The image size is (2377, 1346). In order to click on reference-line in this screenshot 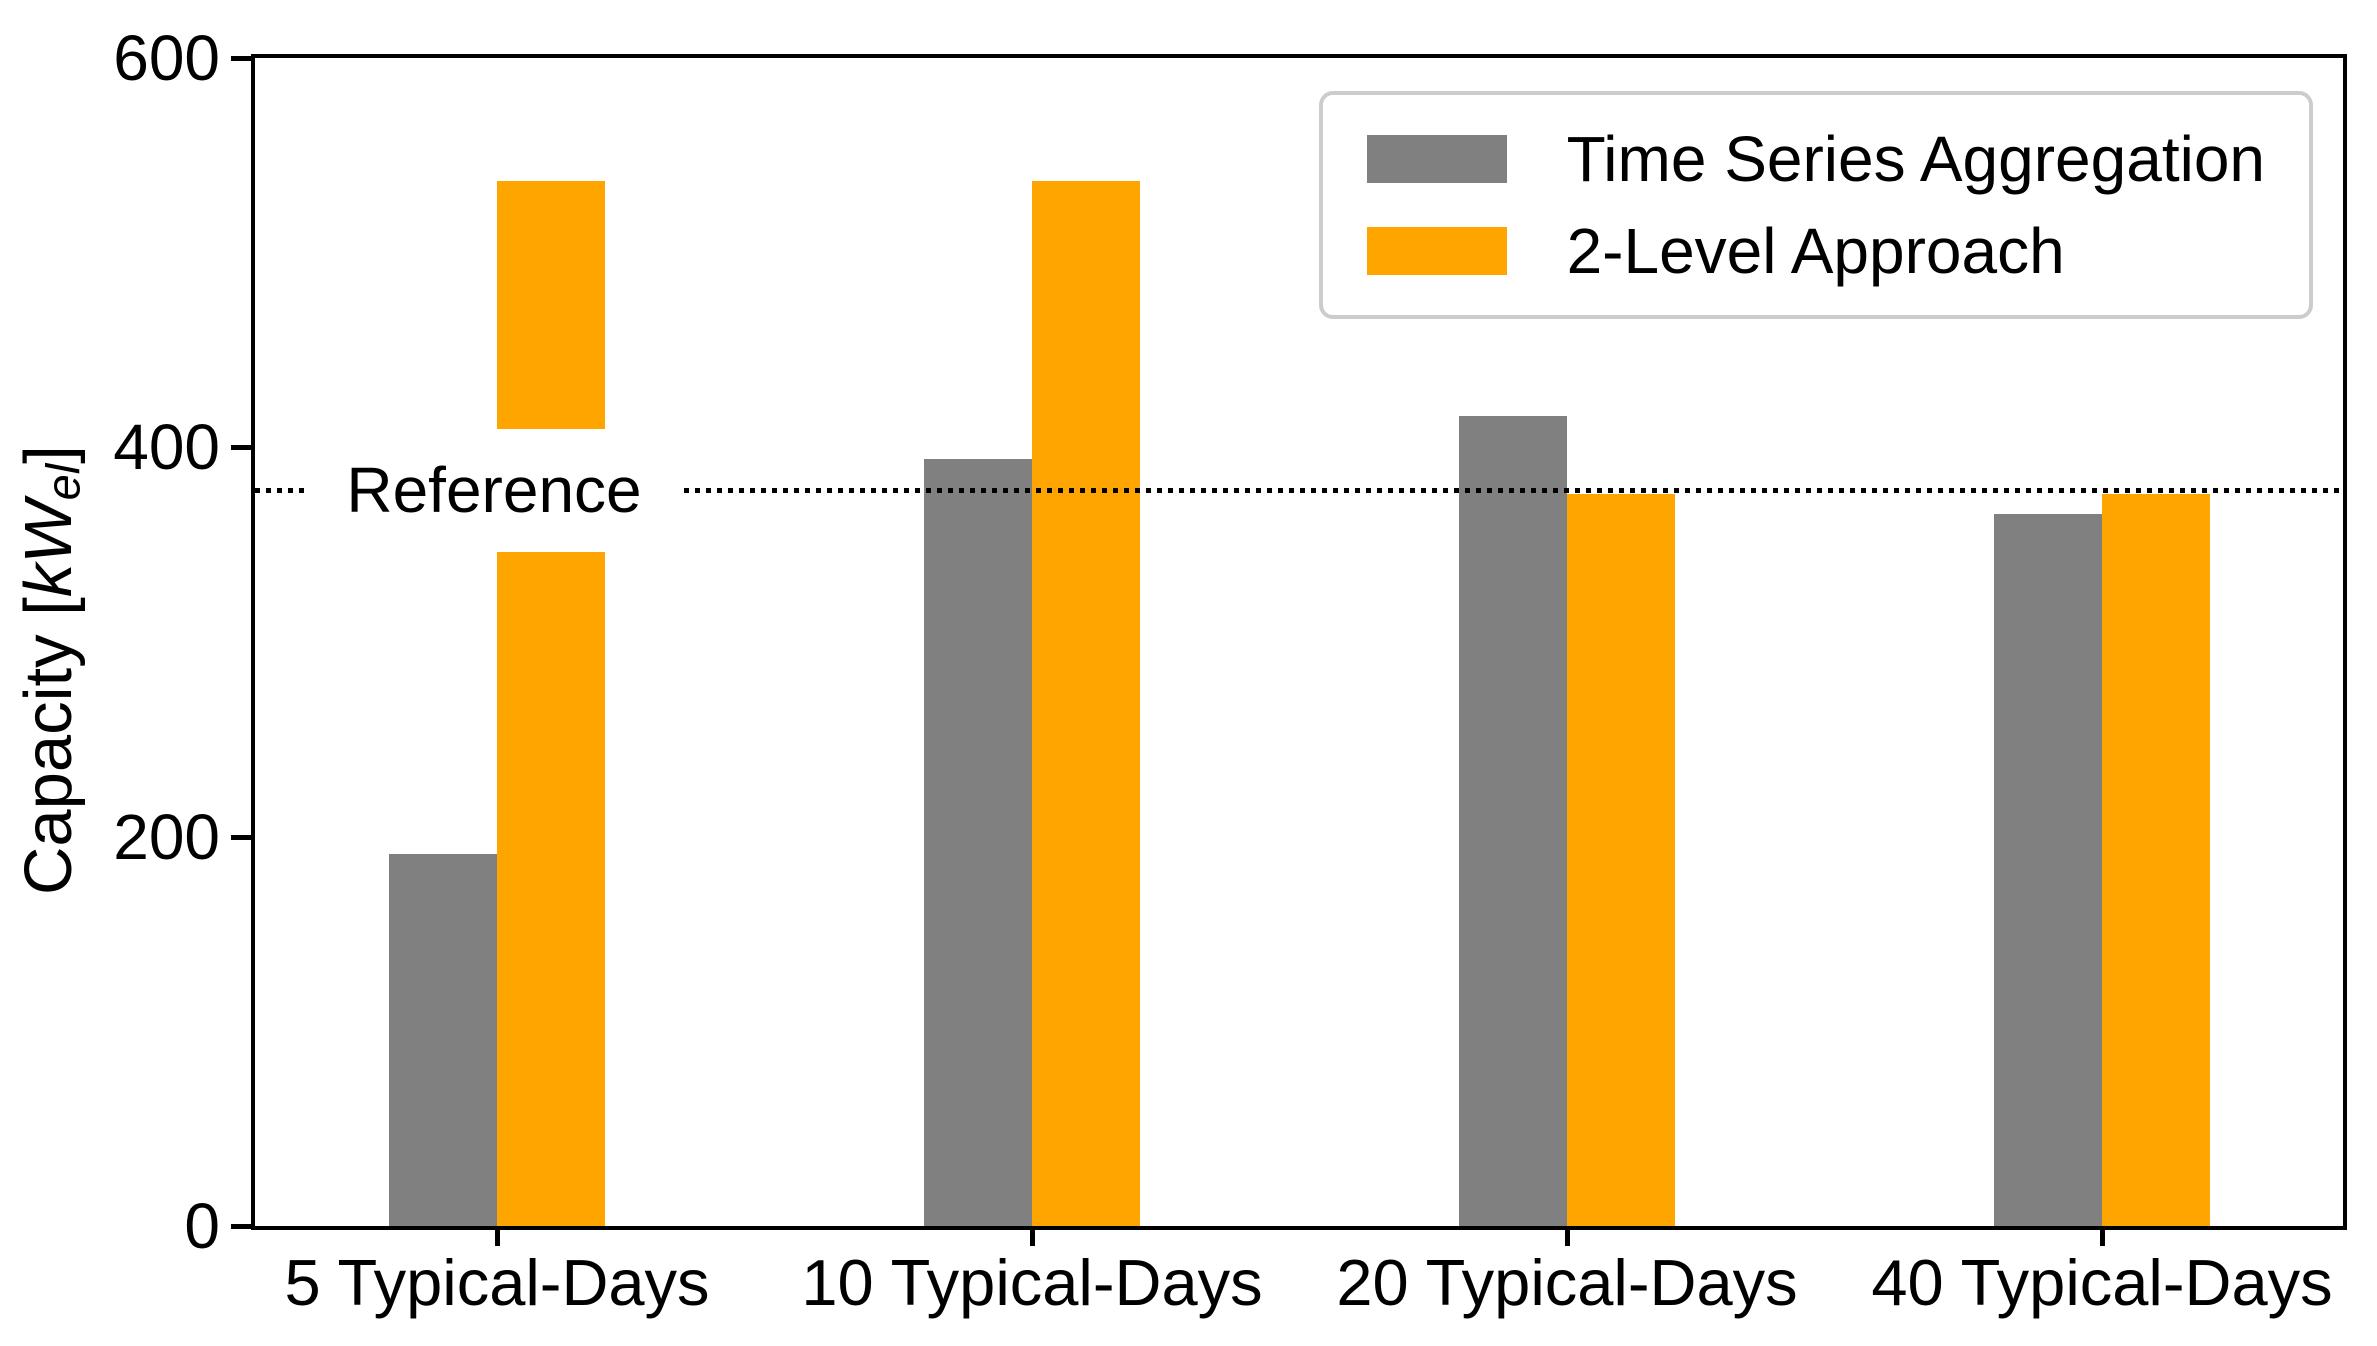, I will do `click(1299, 491)`.